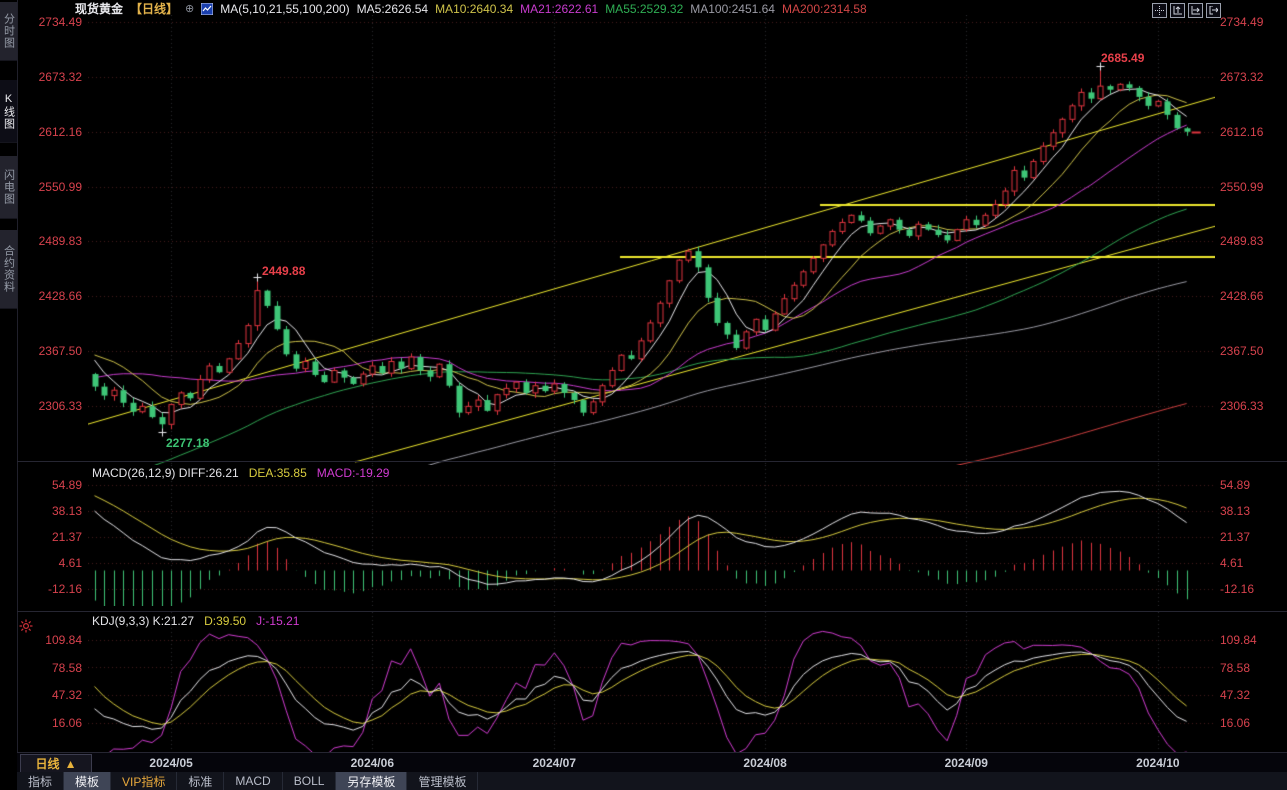 This screenshot has width=1287, height=790. Describe the element at coordinates (277, 473) in the screenshot. I see `macd-dea-label: DEA:35.85` at that location.